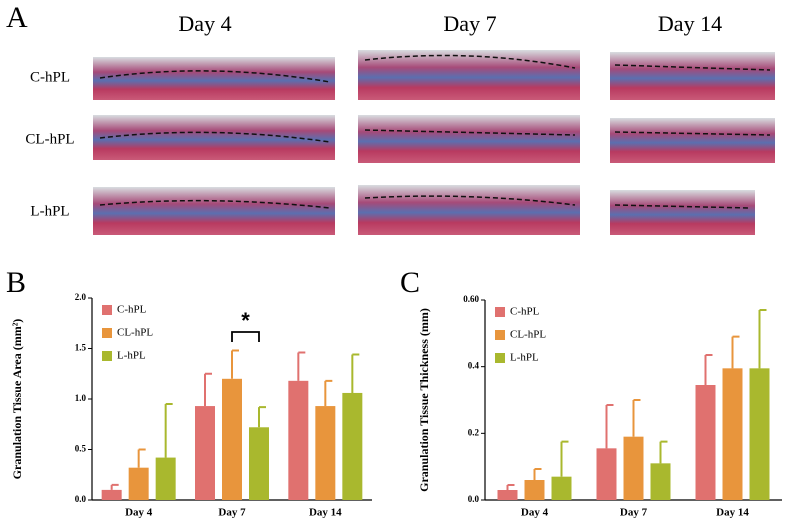 The image size is (787, 523). What do you see at coordinates (690, 23) in the screenshot?
I see `column-label: Day 14` at bounding box center [690, 23].